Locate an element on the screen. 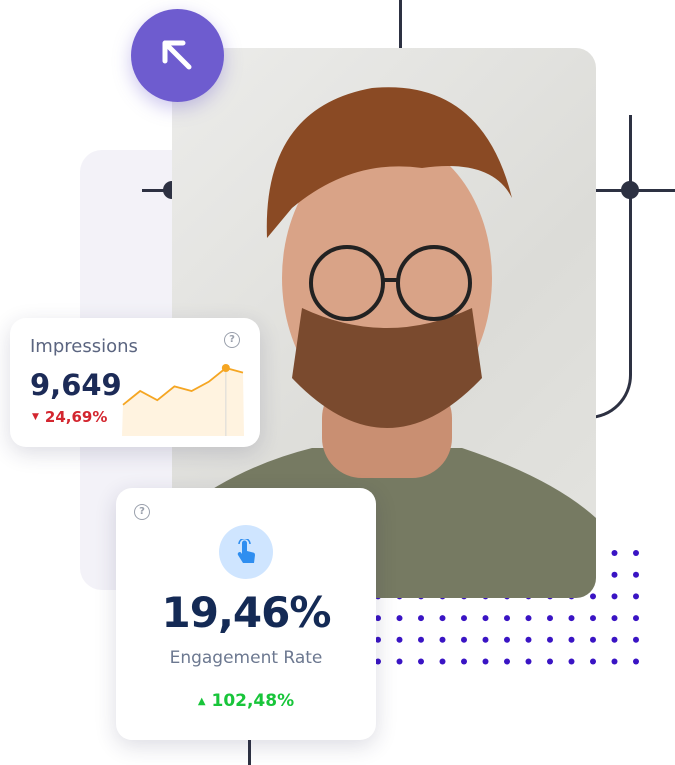  engagement-card: ? 19,46% Engagement Rate ▲ 102,48% is located at coordinates (246, 614).